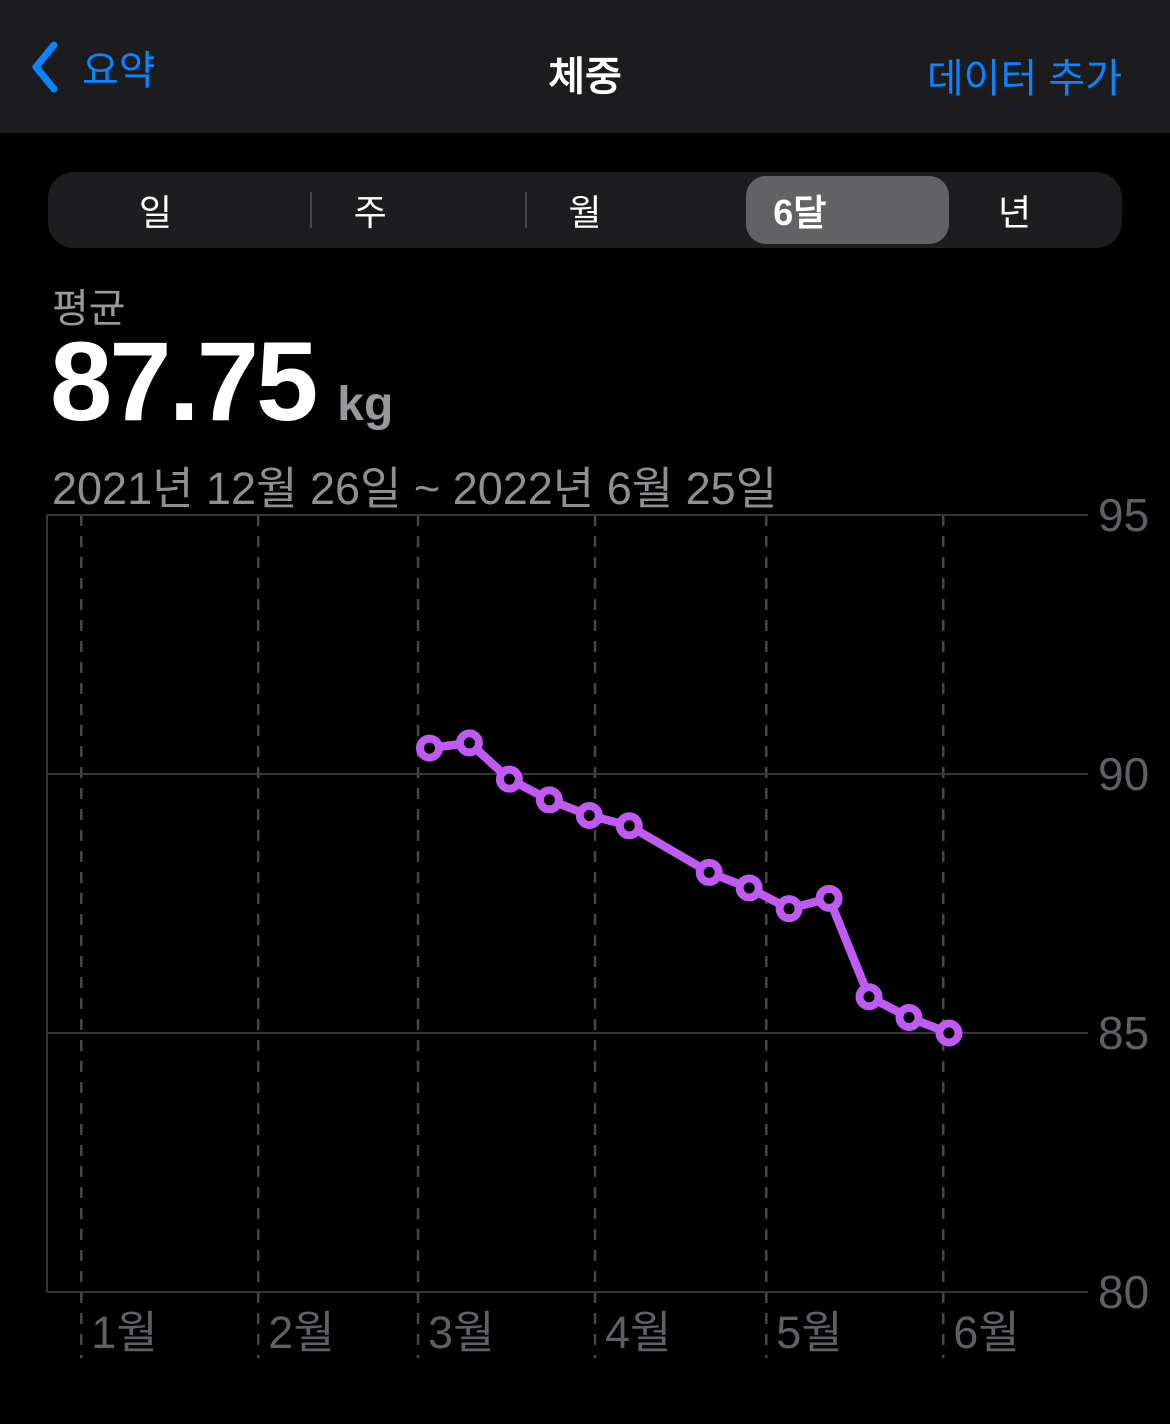 Image resolution: width=1170 pixels, height=1424 pixels. Describe the element at coordinates (415, 488) in the screenshot. I see `date-range-label: 2021년 12월 26일 ~ 2022년 6월 25일` at that location.